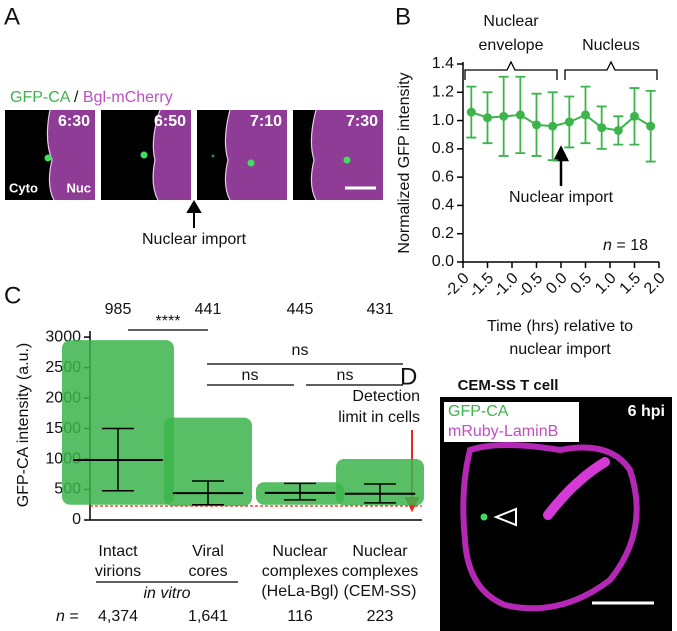 This screenshot has width=677, height=631. What do you see at coordinates (505, 517) in the screenshot?
I see `arrowhead` at bounding box center [505, 517].